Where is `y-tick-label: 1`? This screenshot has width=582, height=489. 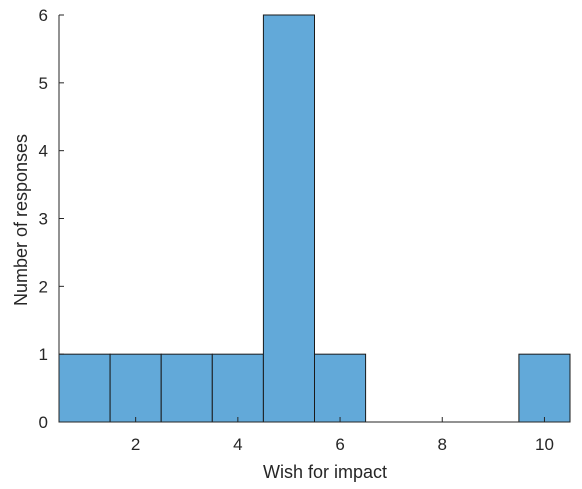 y-tick-label: 1 is located at coordinates (43, 354).